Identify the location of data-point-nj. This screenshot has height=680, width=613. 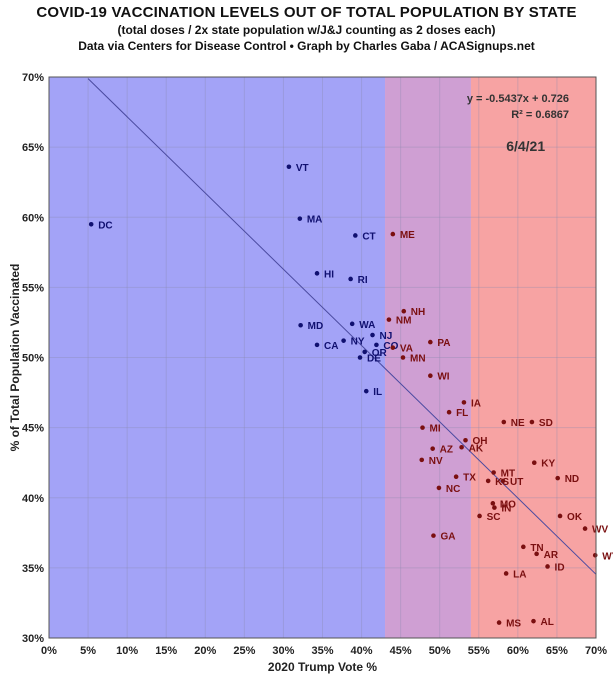
(372, 335).